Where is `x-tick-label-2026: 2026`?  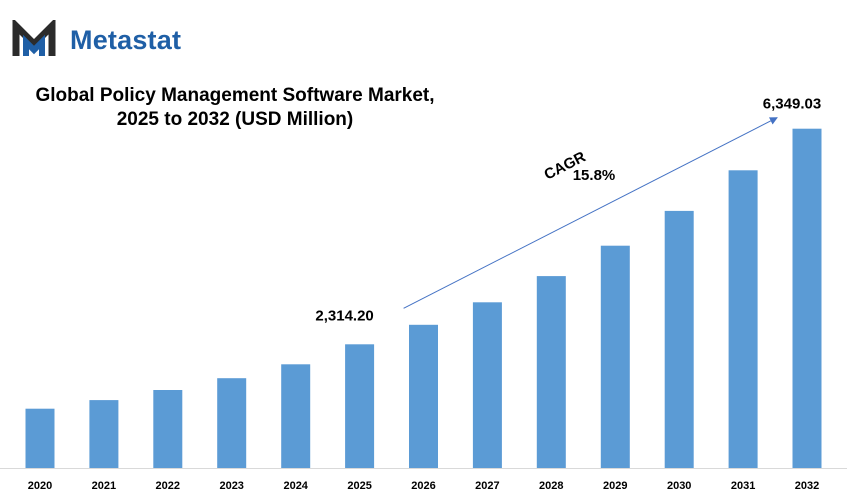
x-tick-label-2026: 2026 is located at coordinates (423, 486).